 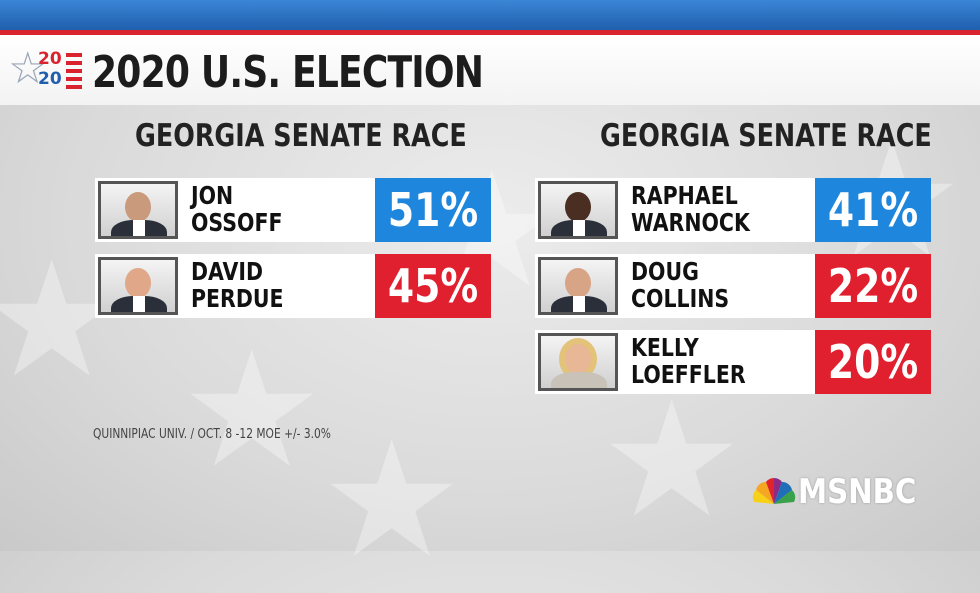 I want to click on network-name: MSNBC, so click(x=857, y=492).